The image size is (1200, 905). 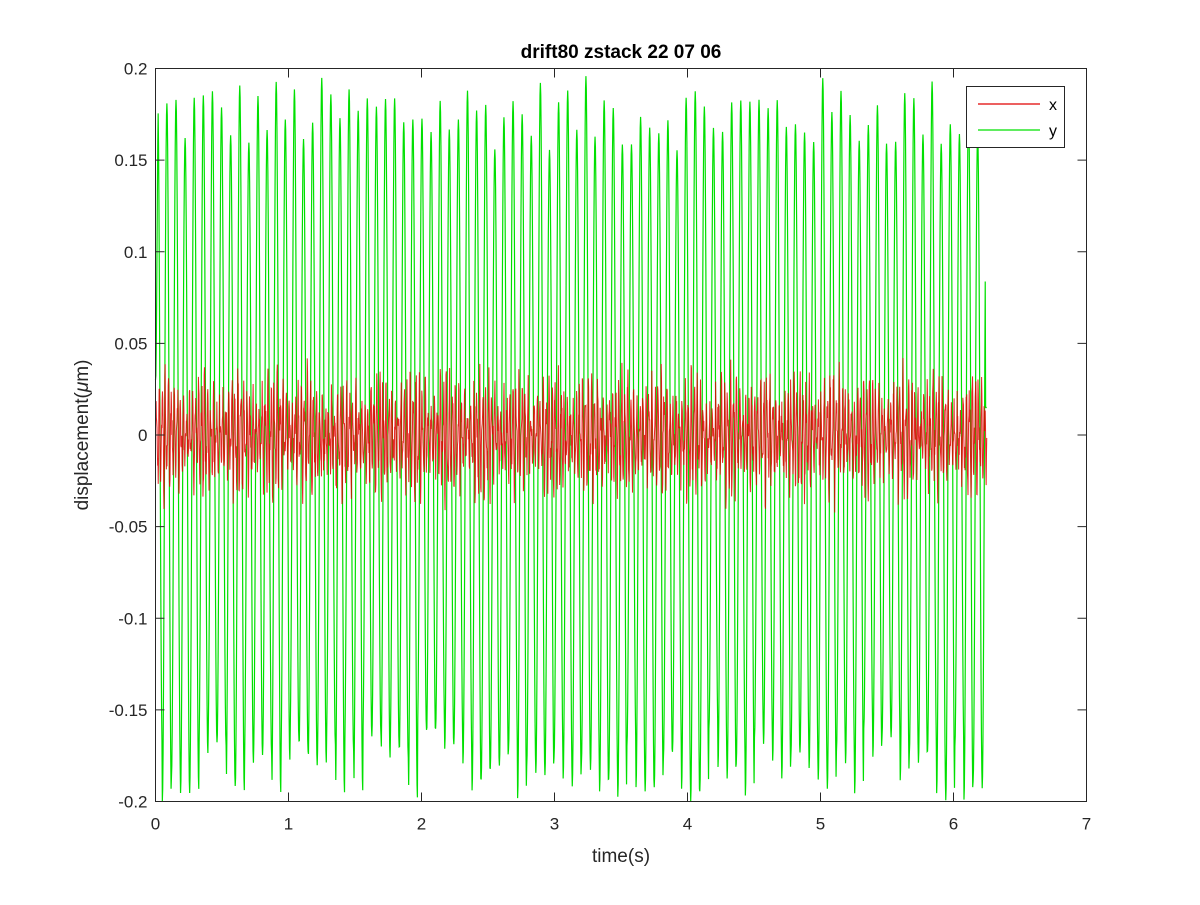 What do you see at coordinates (621, 856) in the screenshot?
I see `x-axis-title: time(s)` at bounding box center [621, 856].